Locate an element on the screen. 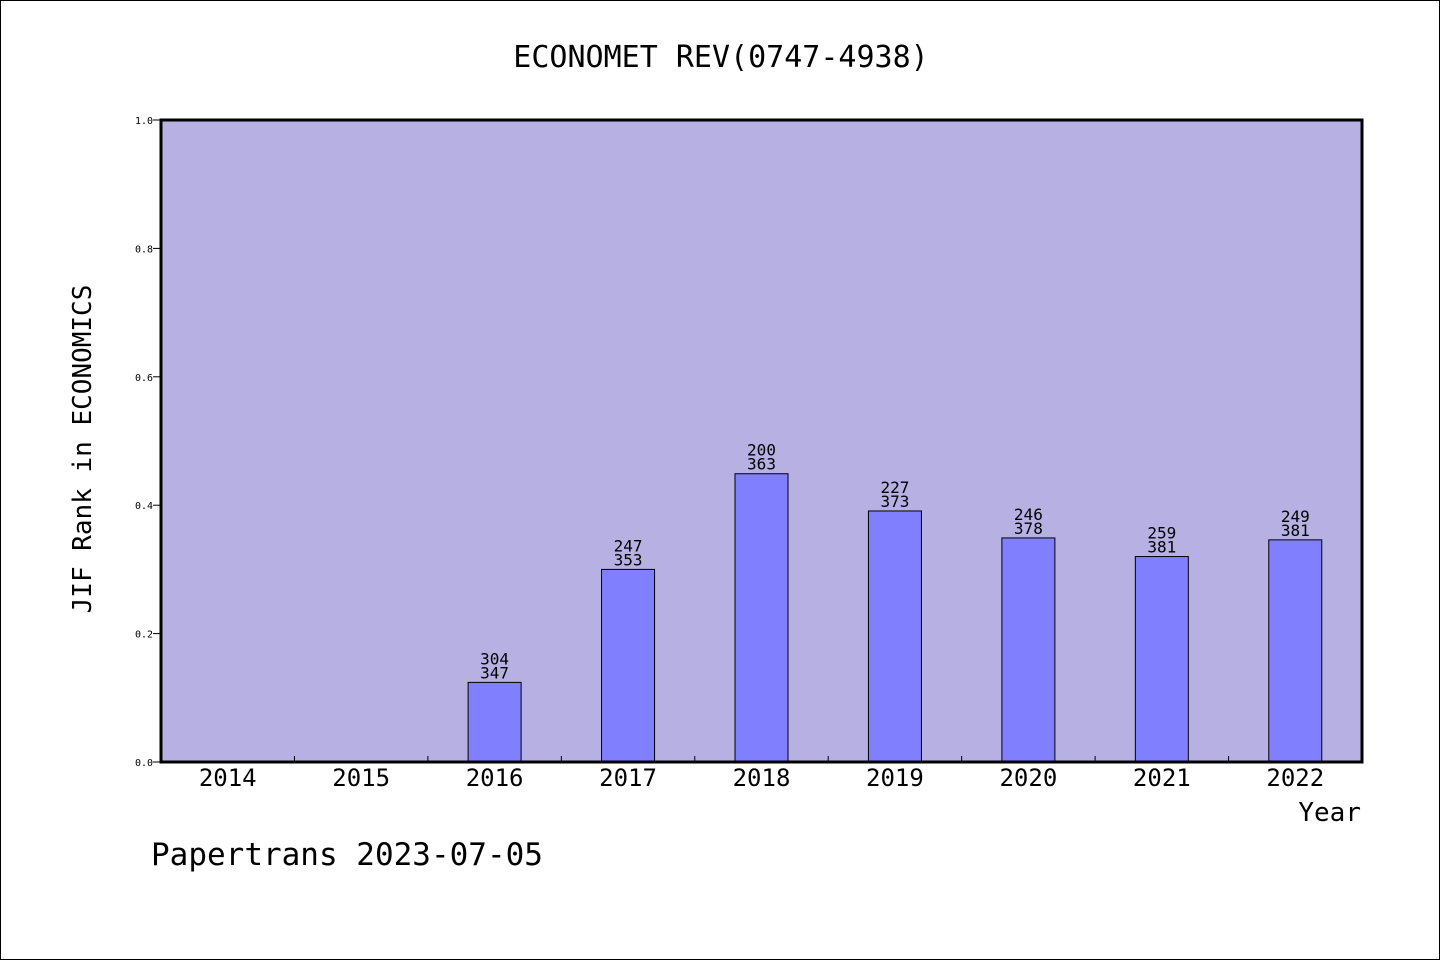 This screenshot has width=1440, height=964. x-tick-label: 2021 is located at coordinates (1162, 778).